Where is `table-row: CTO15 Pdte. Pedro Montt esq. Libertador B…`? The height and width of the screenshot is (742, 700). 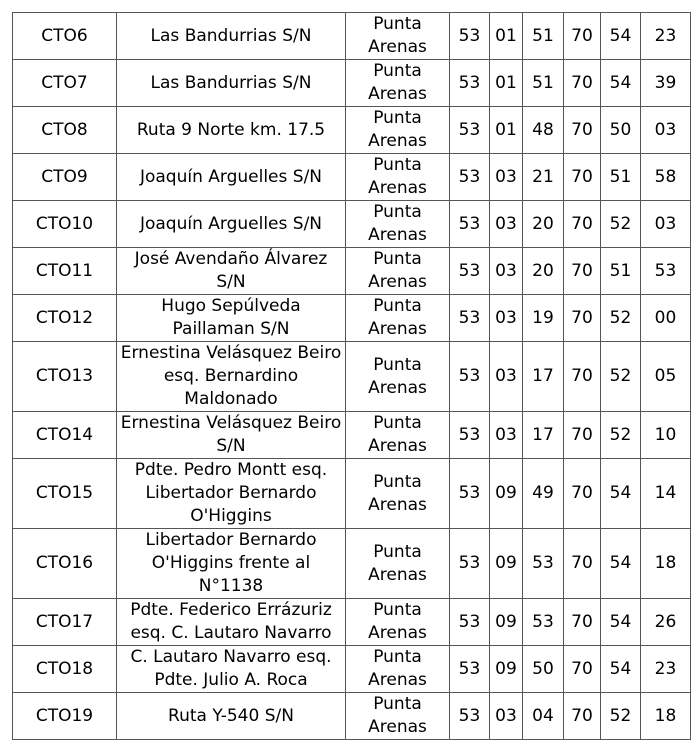 table-row: CTO15 Pdte. Pedro Montt esq. Libertador B… is located at coordinates (351, 493).